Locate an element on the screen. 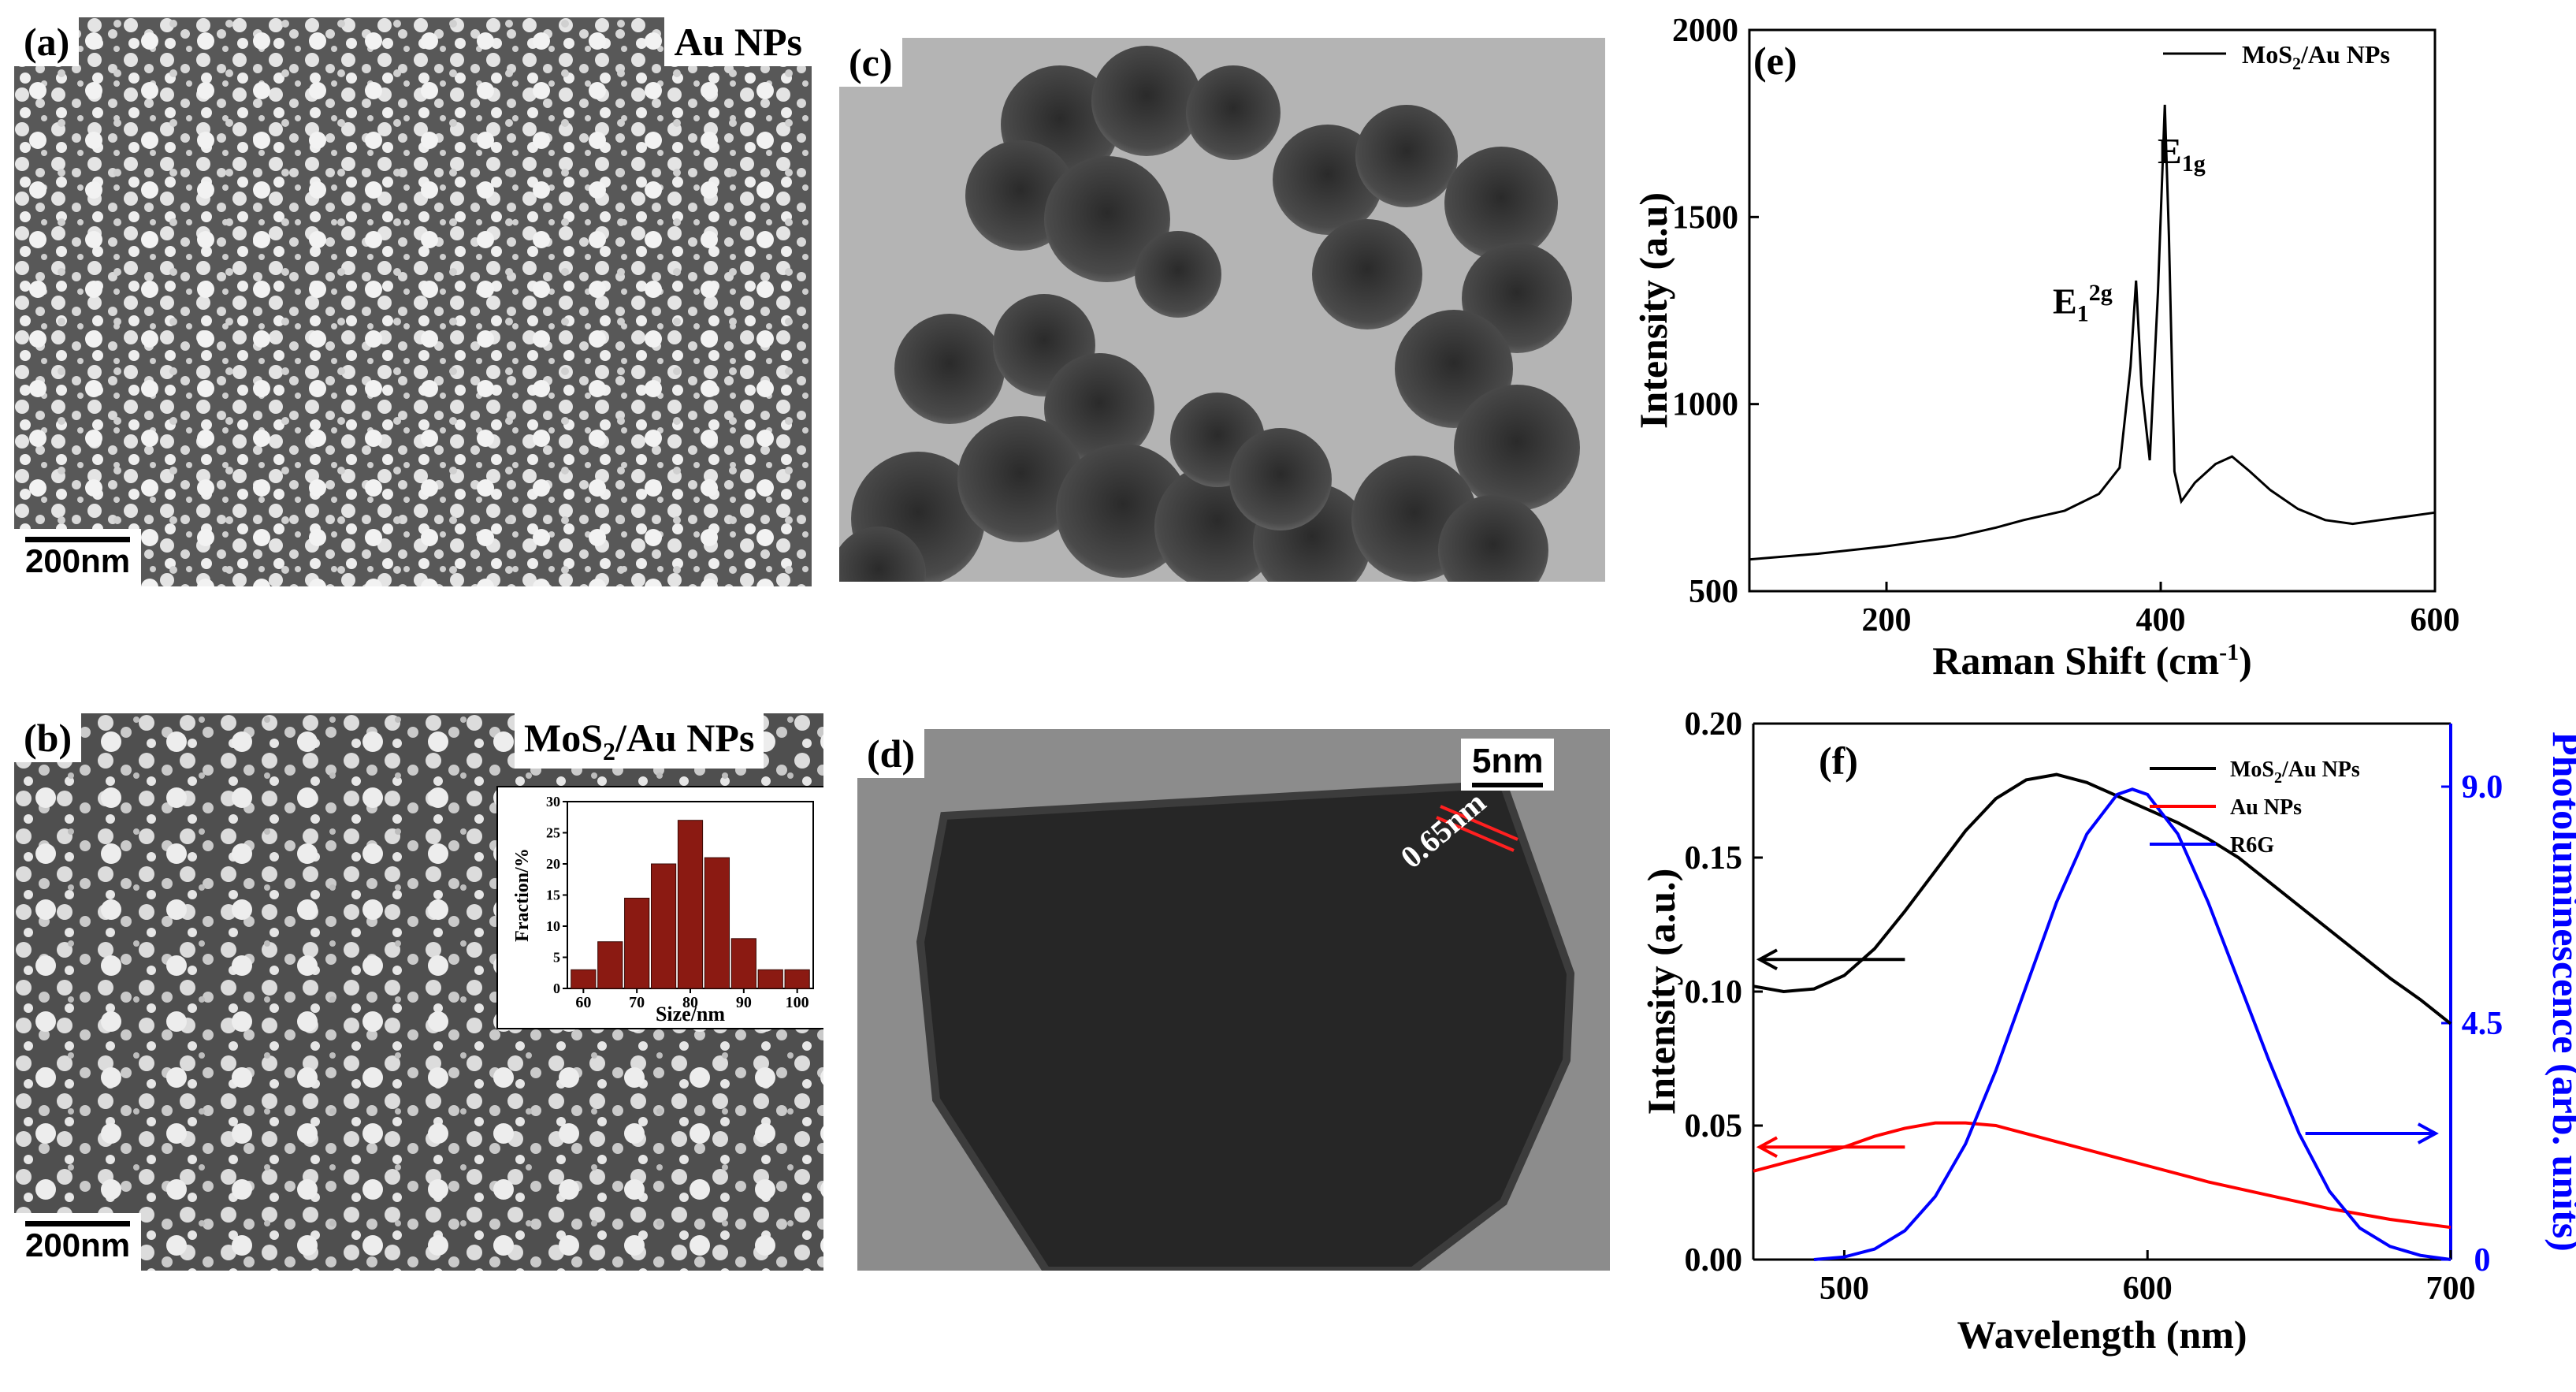 Image resolution: width=2576 pixels, height=1392 pixels. panel-c-tem-image: (c) is located at coordinates (1222, 310).